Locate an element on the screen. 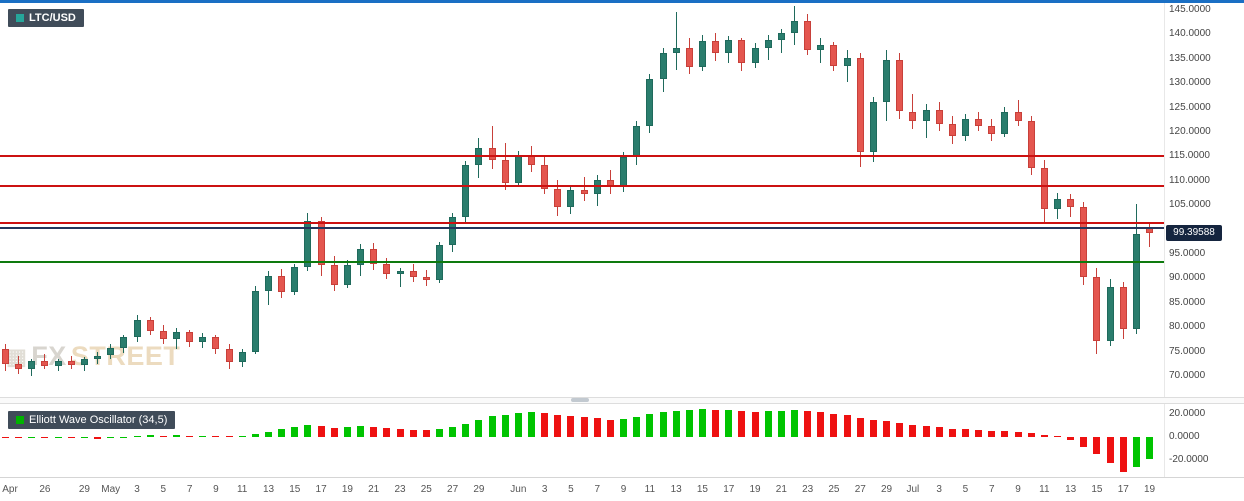  x-axis-label: 25 is located at coordinates (834, 489).